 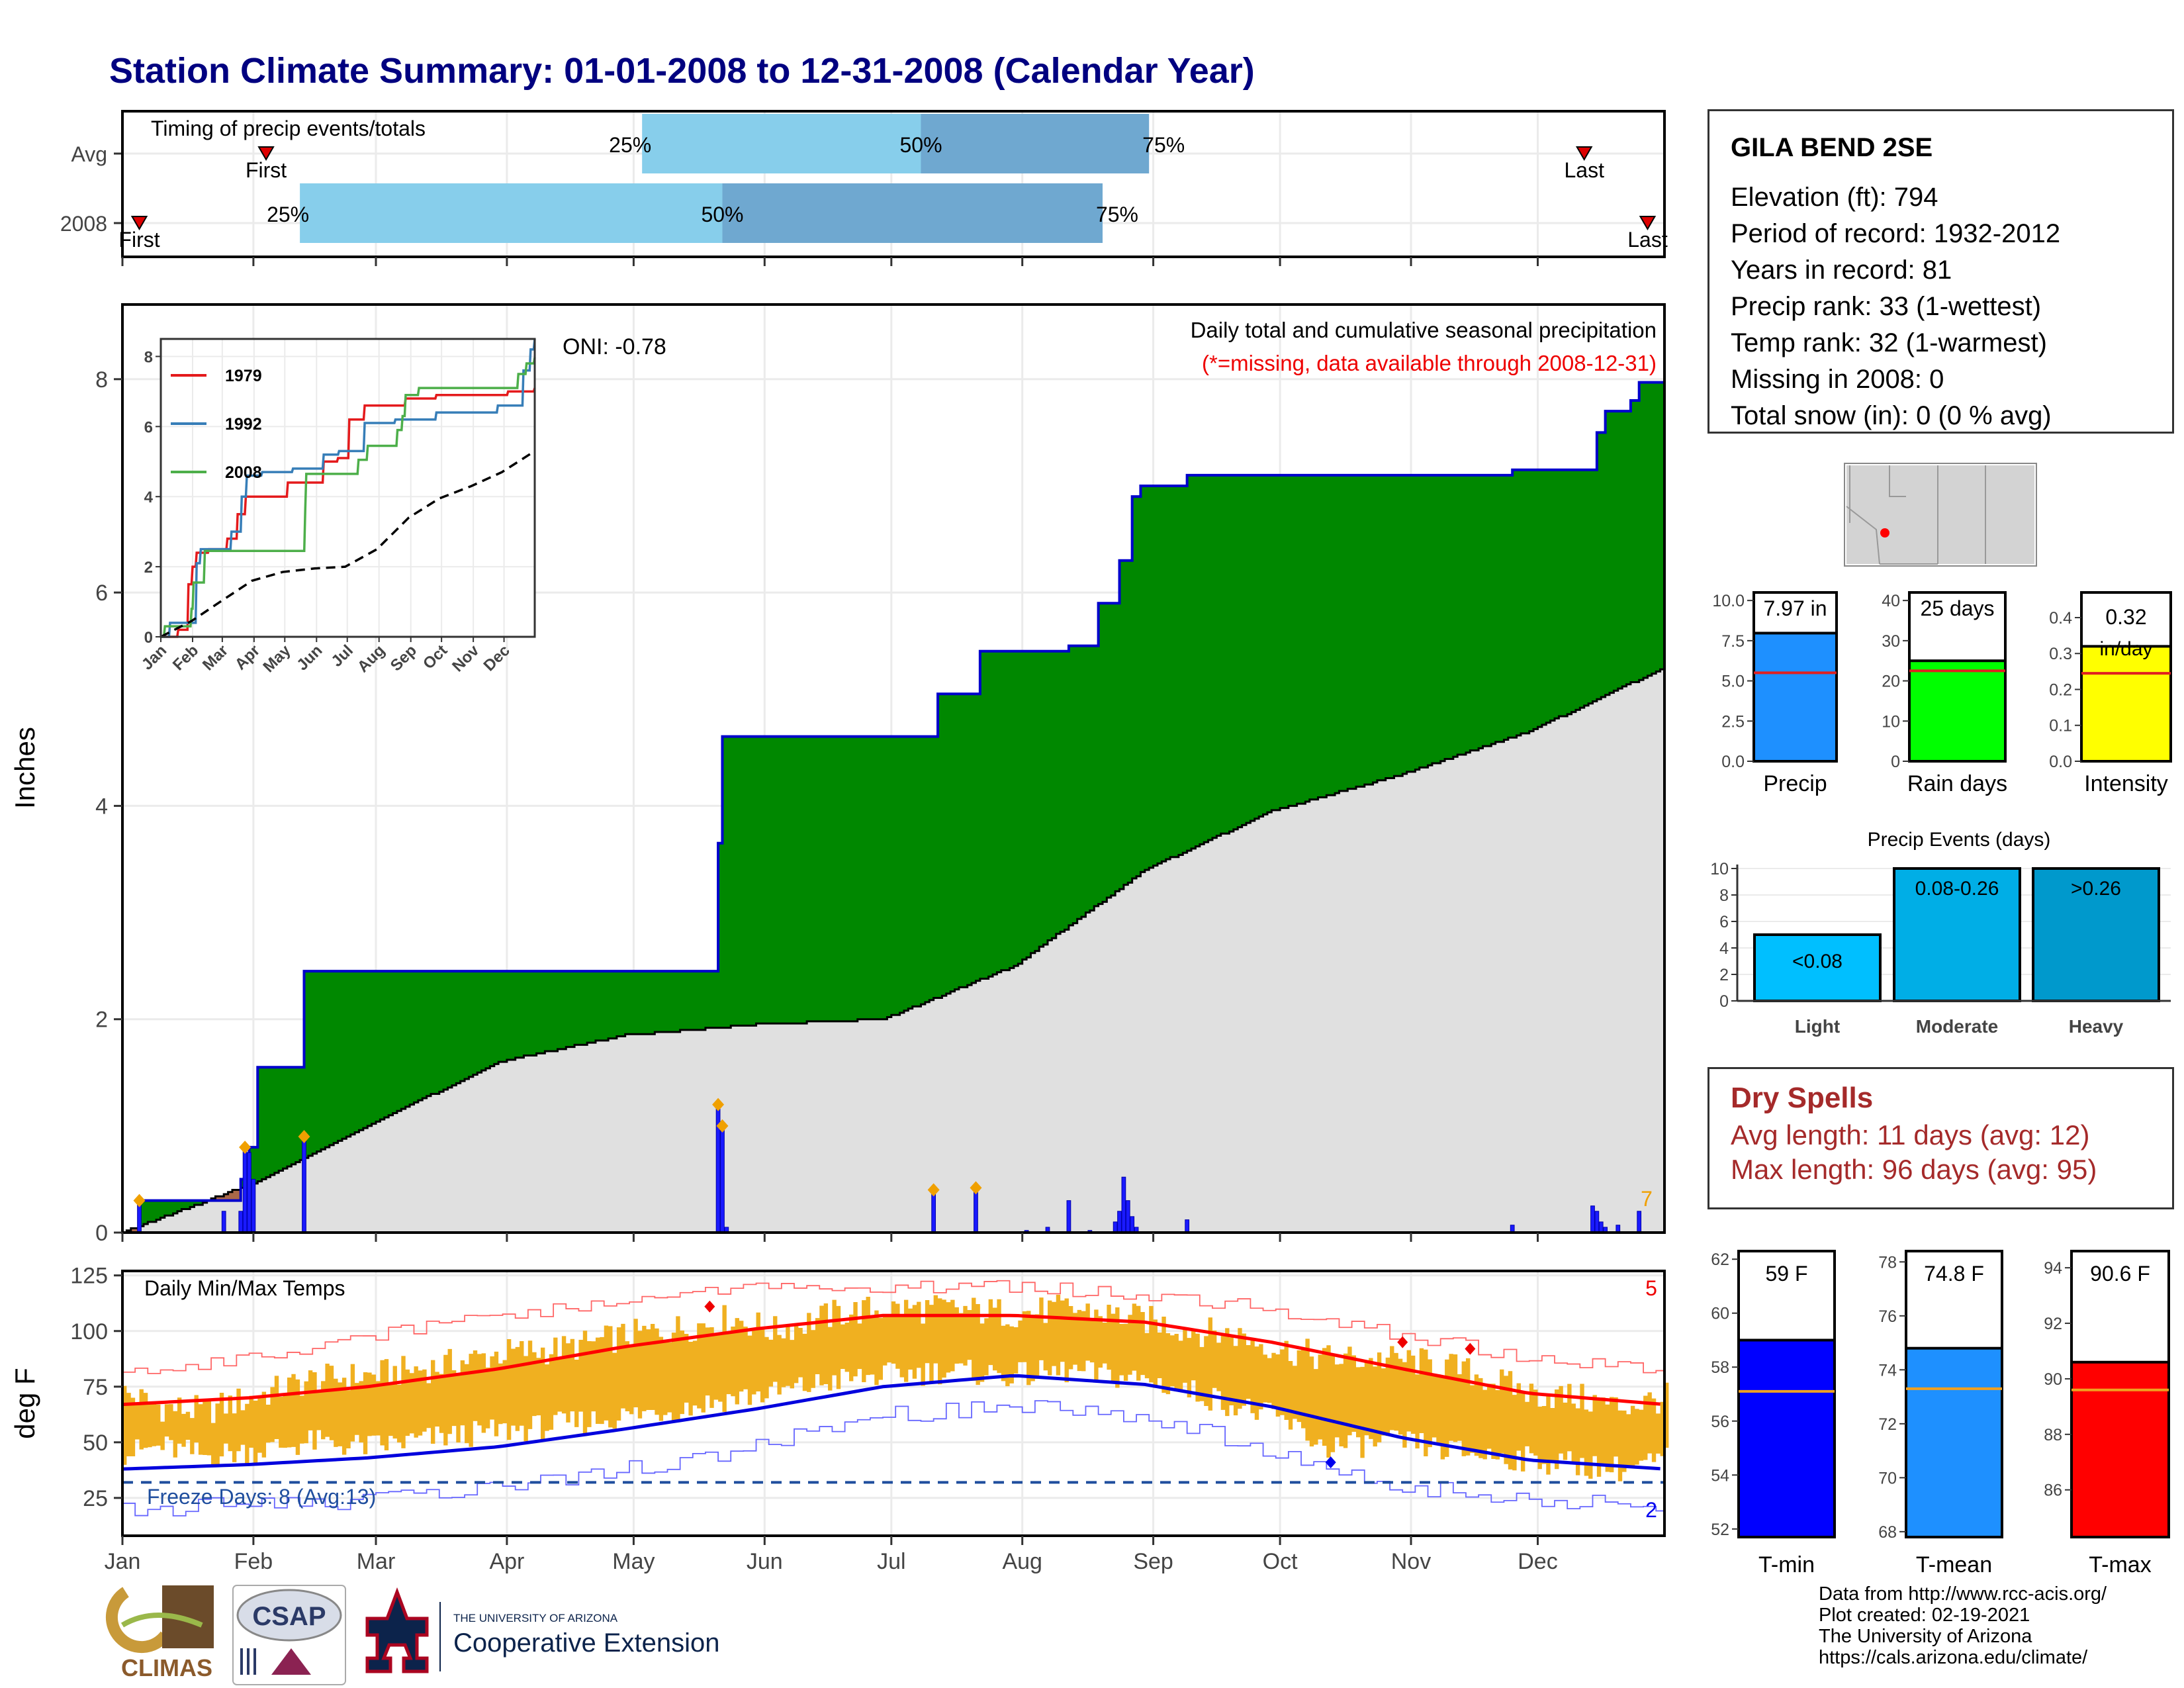 I want to click on summary-value-label: 25 days, so click(x=1957, y=608).